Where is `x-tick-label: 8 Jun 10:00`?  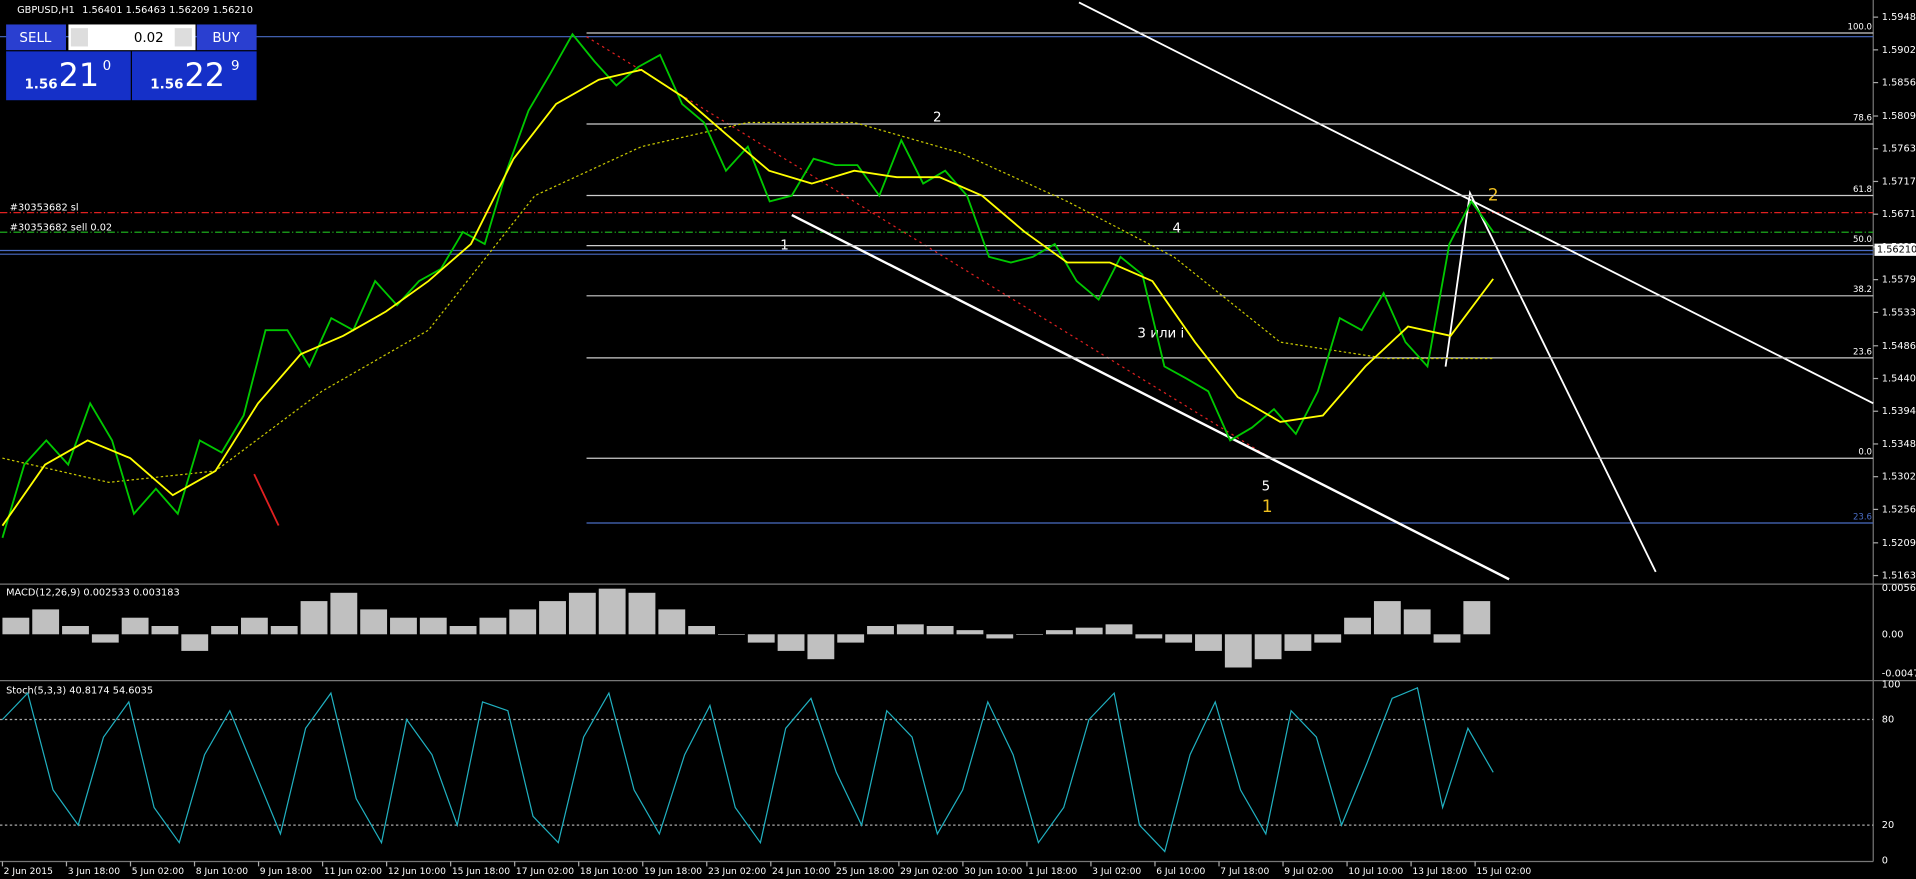
x-tick-label: 8 Jun 10:00 is located at coordinates (222, 871).